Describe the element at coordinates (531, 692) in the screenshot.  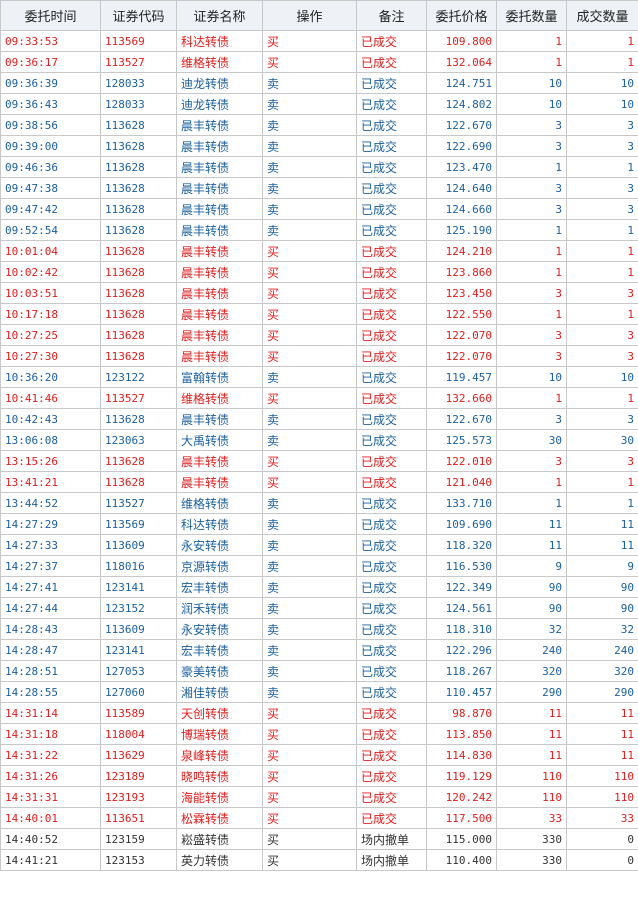
I see `order-quantity-cell: 290` at that location.